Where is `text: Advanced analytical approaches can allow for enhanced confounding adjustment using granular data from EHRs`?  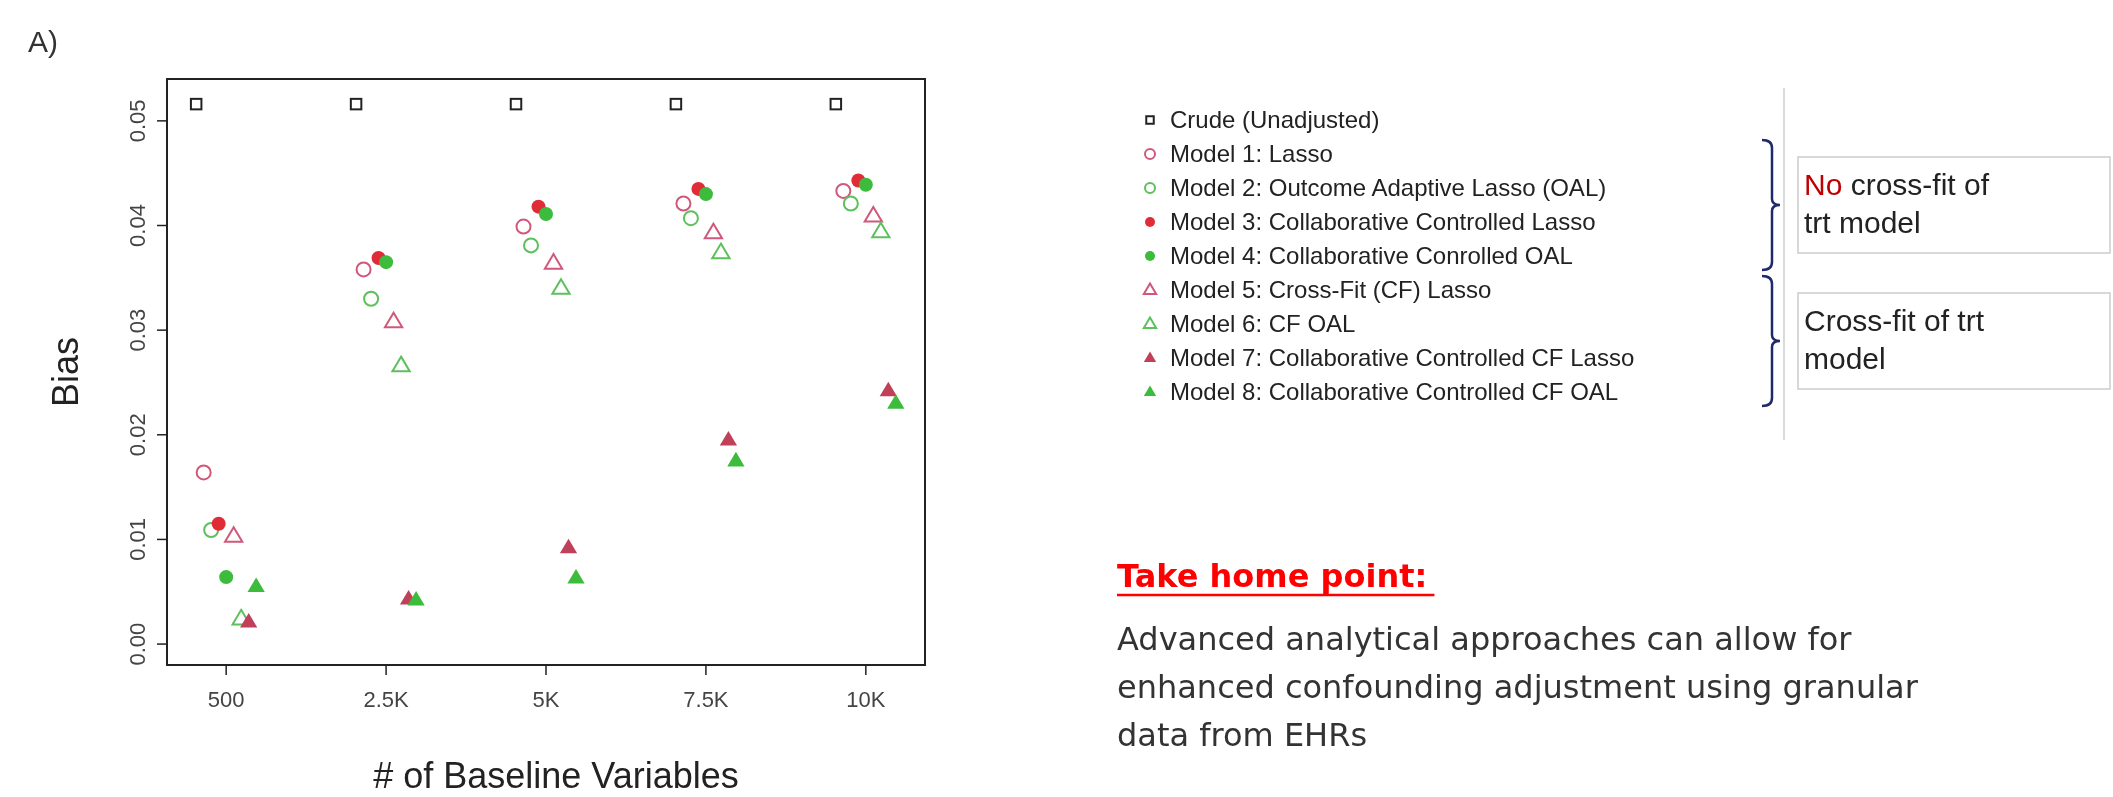
text: Advanced analytical approaches can allow for enhanced confounding adjustment using granular data from EHRs is located at coordinates (1518, 687).